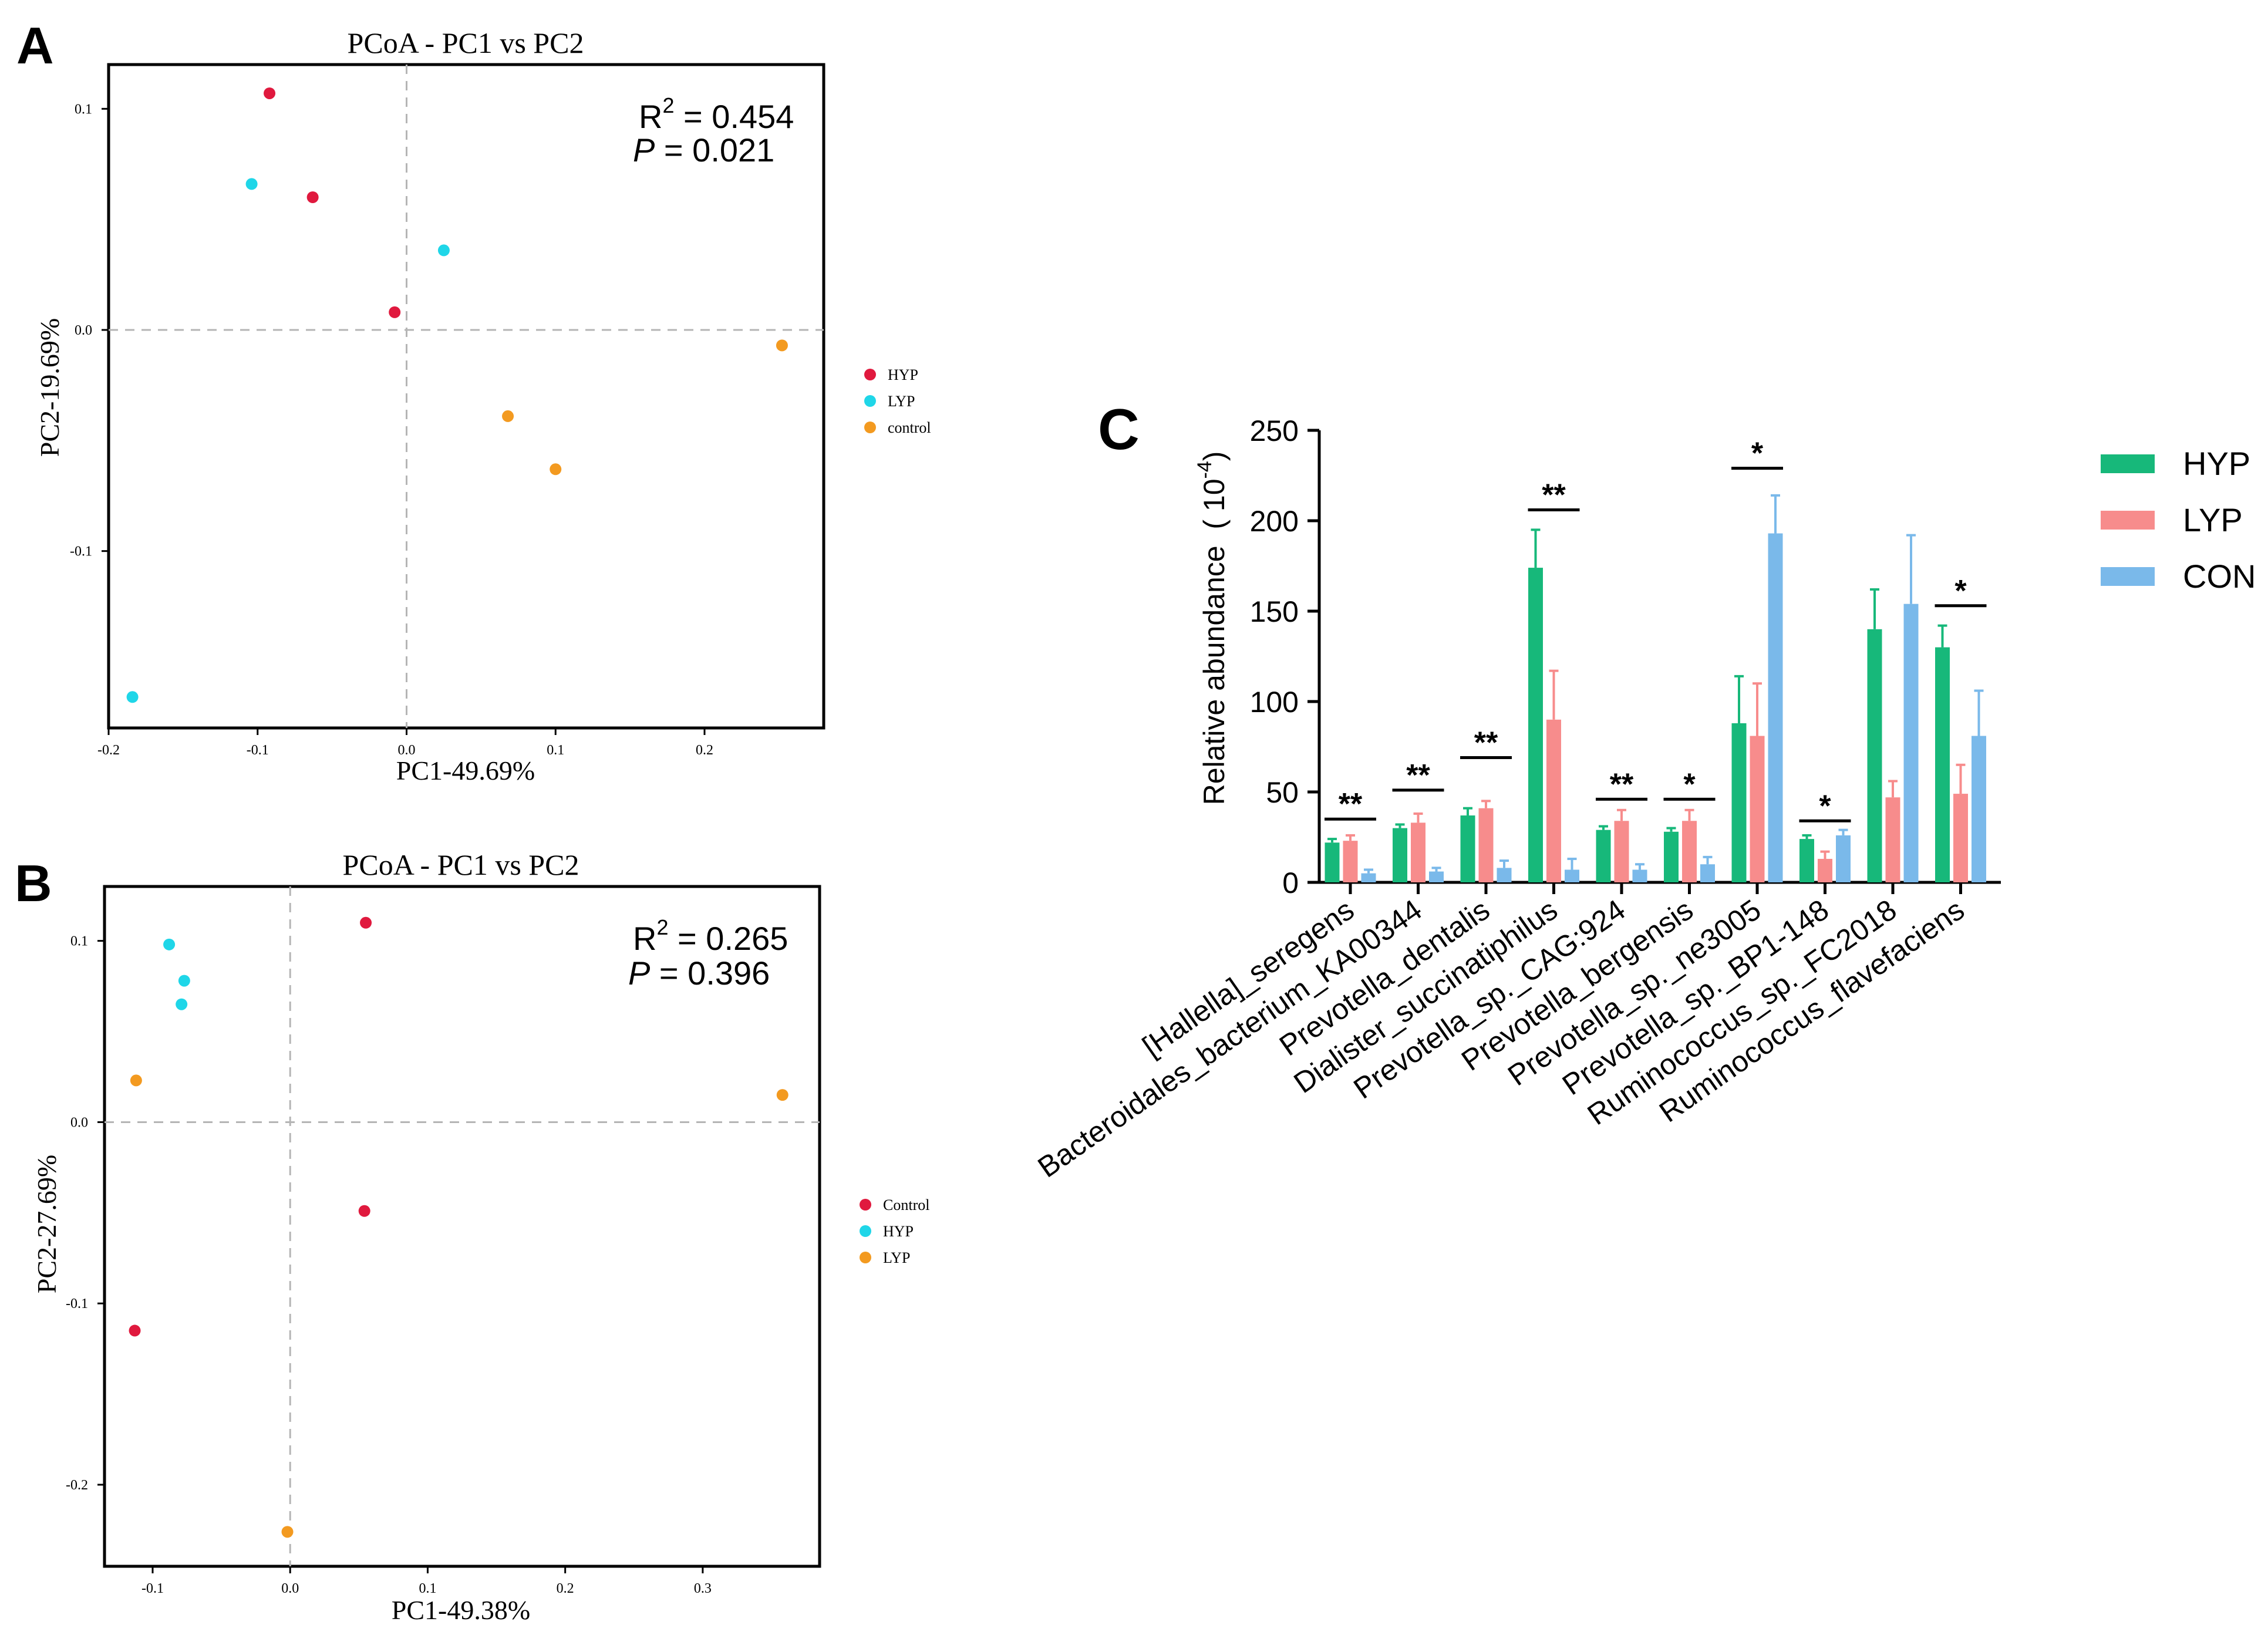 Image resolution: width=2268 pixels, height=1625 pixels. Describe the element at coordinates (1274, 521) in the screenshot. I see `y-tick-label: 200` at that location.